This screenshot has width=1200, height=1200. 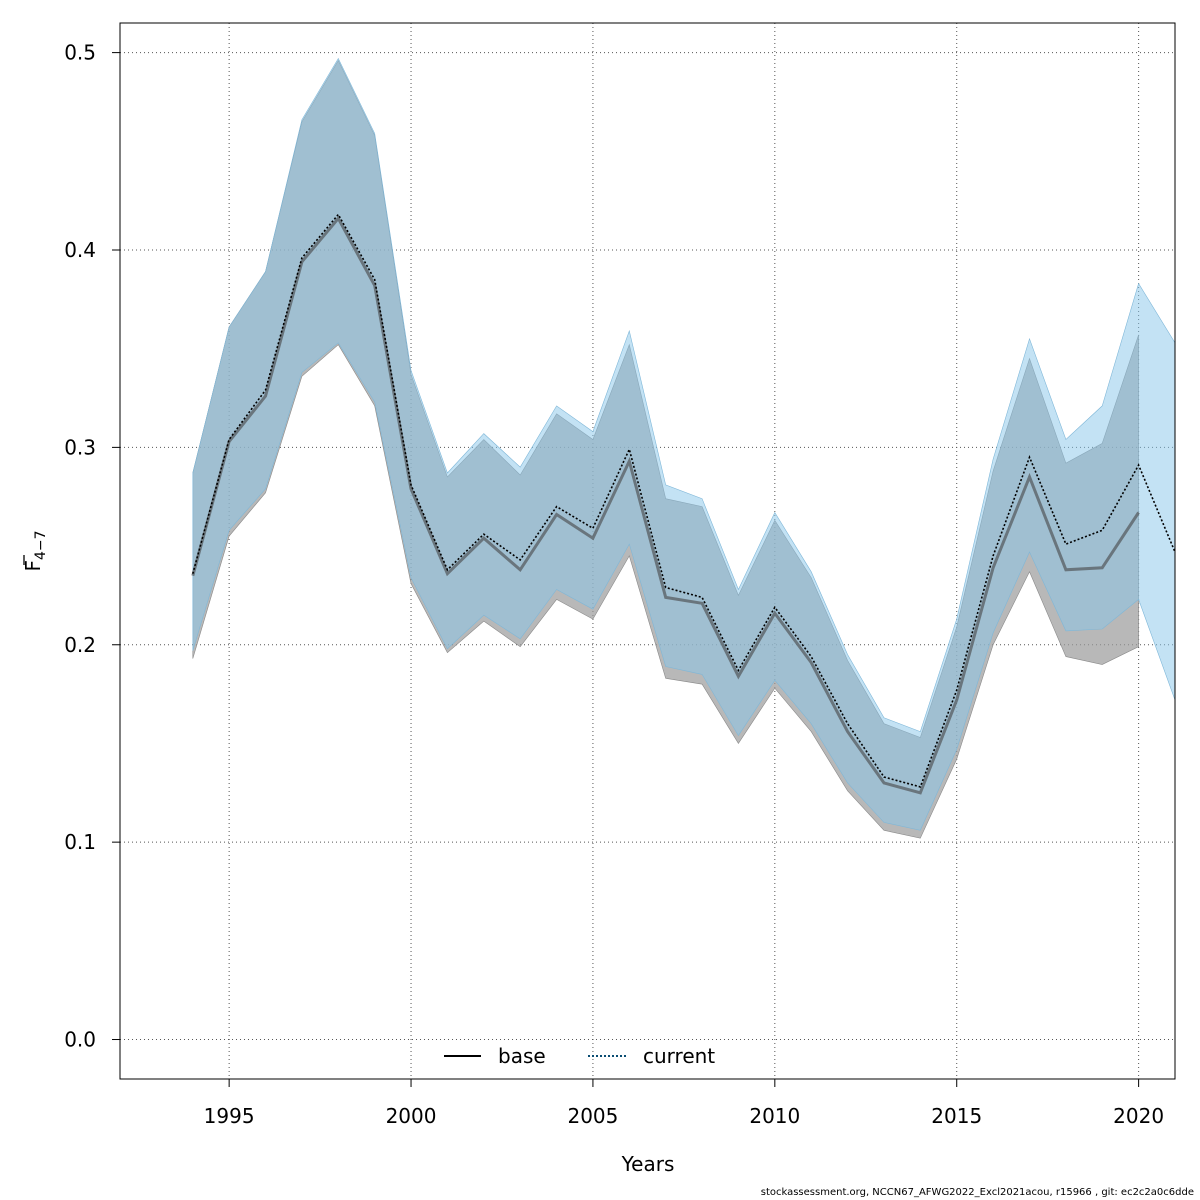 What do you see at coordinates (774, 1116) in the screenshot?
I see `x-tick-label: 2010` at bounding box center [774, 1116].